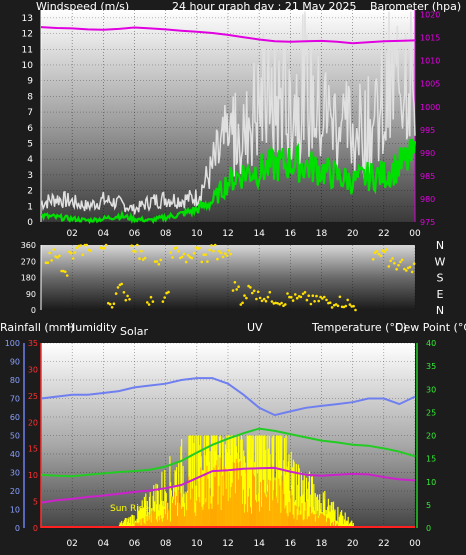  Describe the element at coordinates (431, 436) in the screenshot. I see `temperature-y-tick: 20` at that location.